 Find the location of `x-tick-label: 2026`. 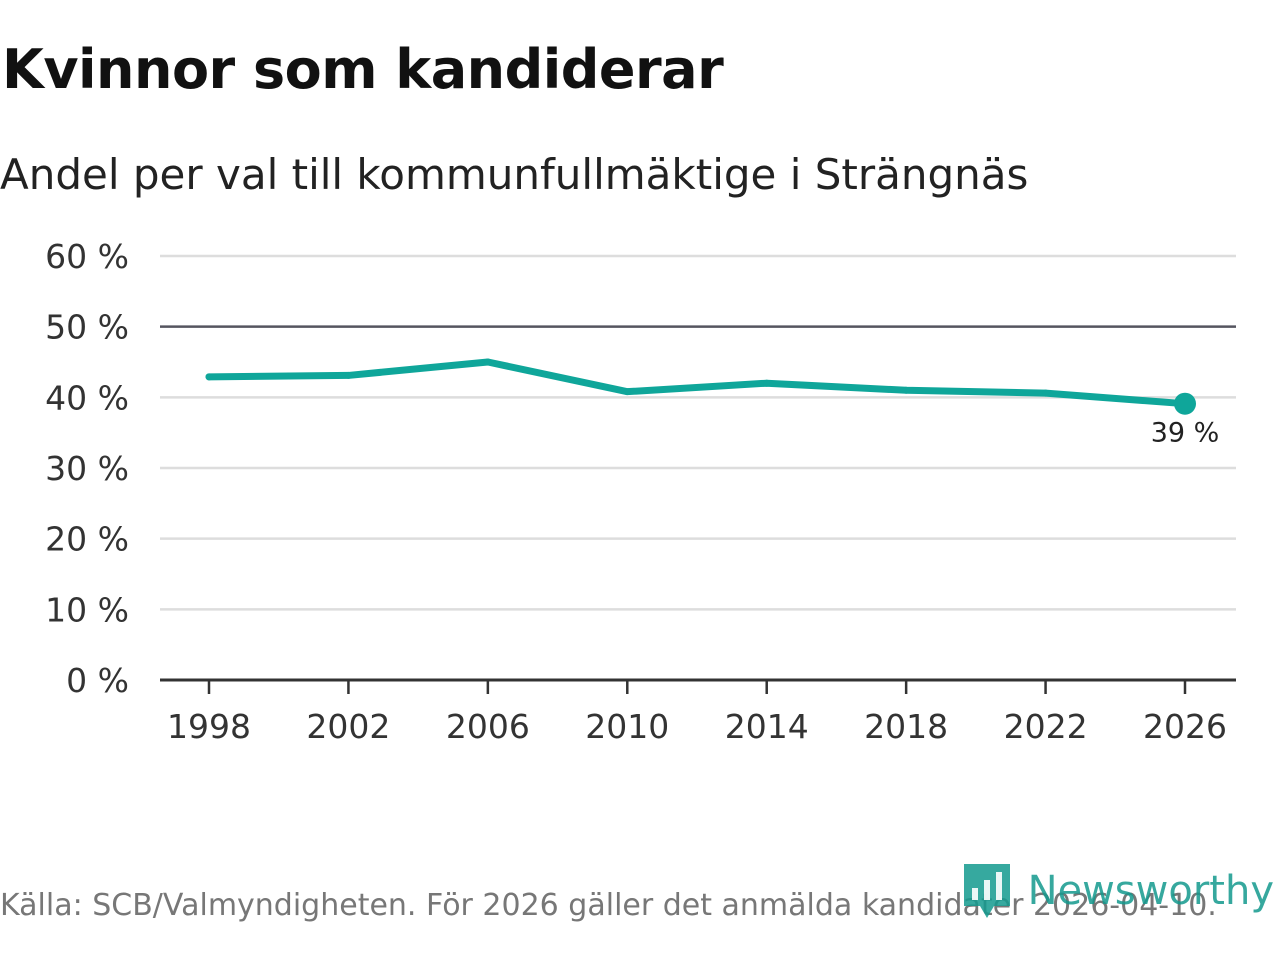

x-tick-label: 2026 is located at coordinates (1185, 726).